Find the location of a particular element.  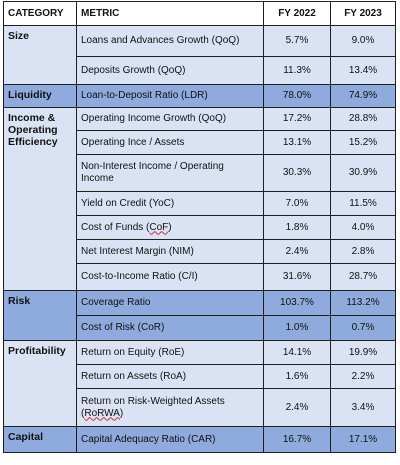

fy2022-value: 16.7% is located at coordinates (297, 439).